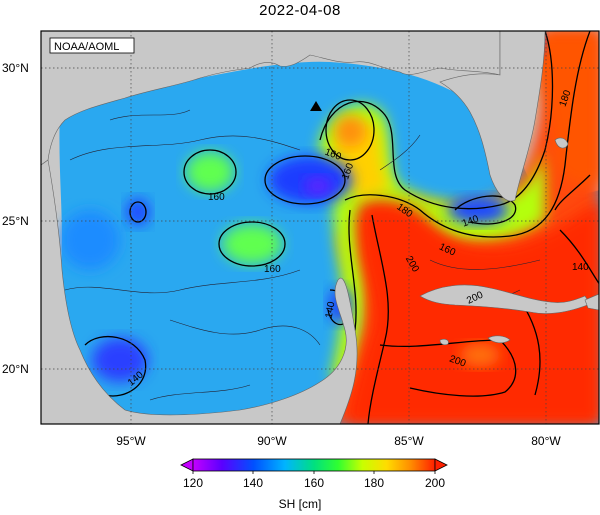  What do you see at coordinates (300, 504) in the screenshot?
I see `colorbar-title: SH [cm]` at bounding box center [300, 504].